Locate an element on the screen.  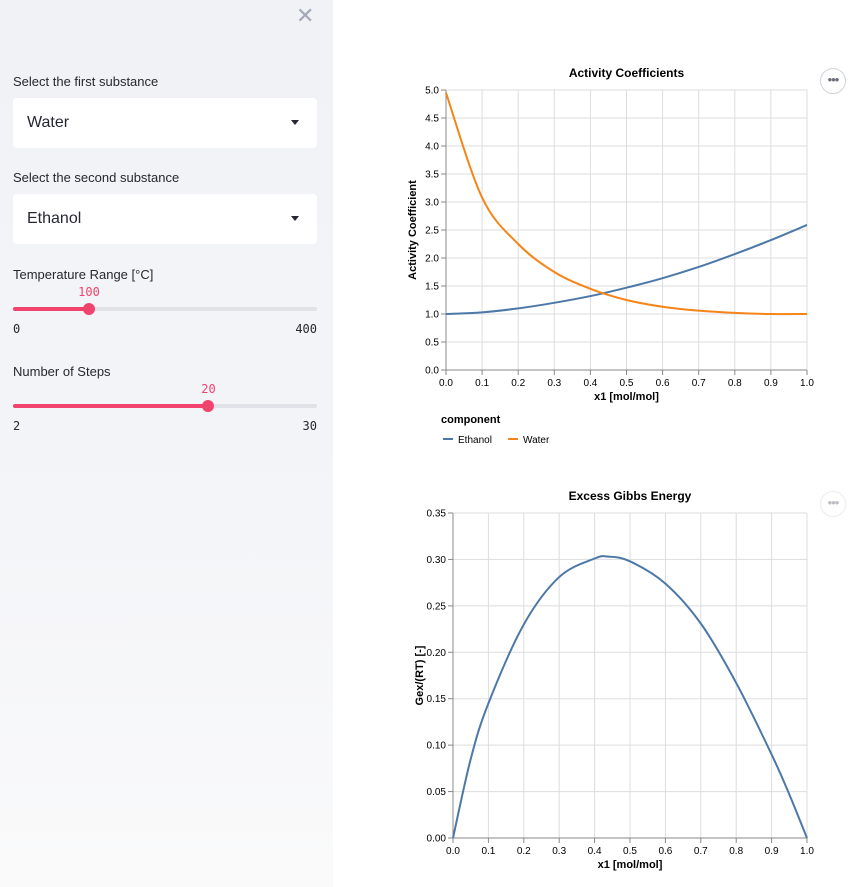
y-tick-label: 0.00 is located at coordinates (437, 839).